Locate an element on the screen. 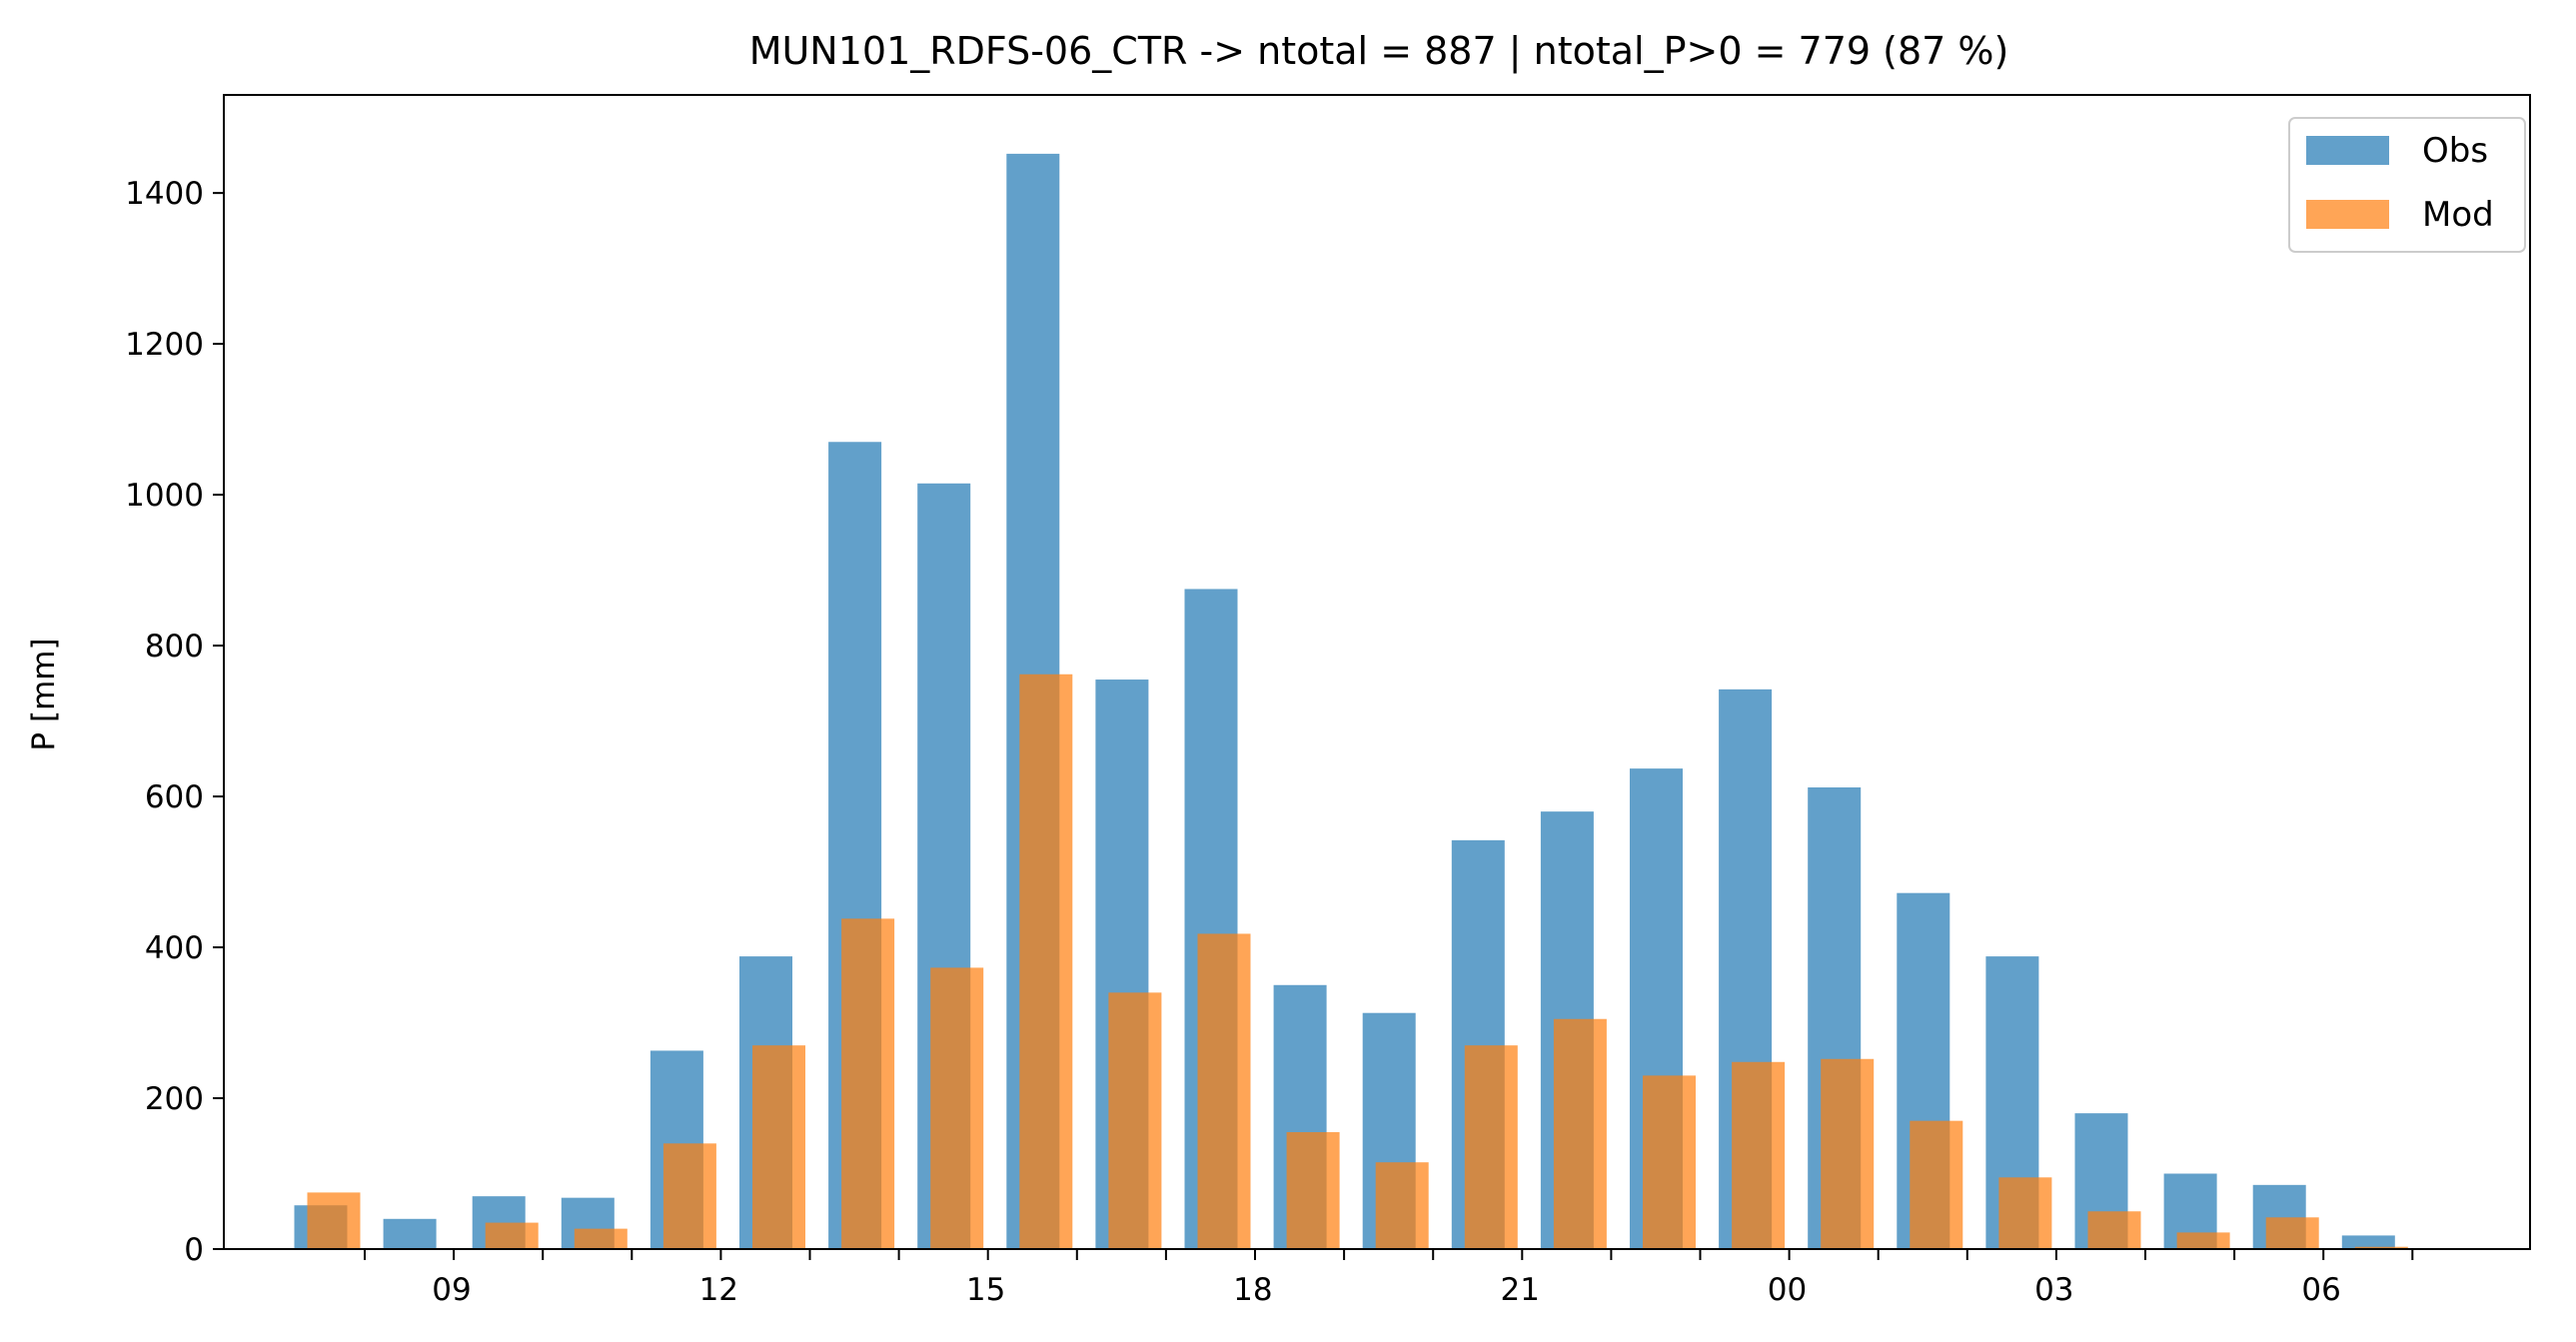 The width and height of the screenshot is (2576, 1342). x-tick-label: 03 is located at coordinates (2053, 1290).